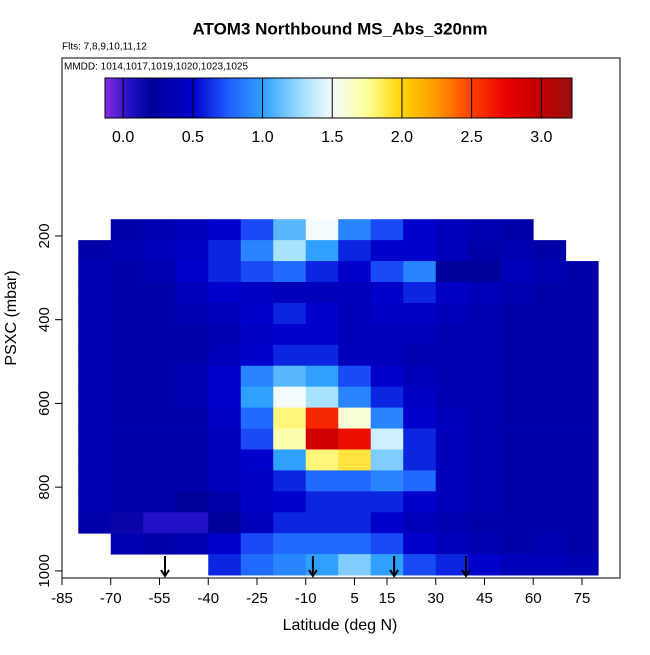 Image resolution: width=650 pixels, height=655 pixels. Describe the element at coordinates (44, 403) in the screenshot. I see `y-tick-label: 600` at that location.